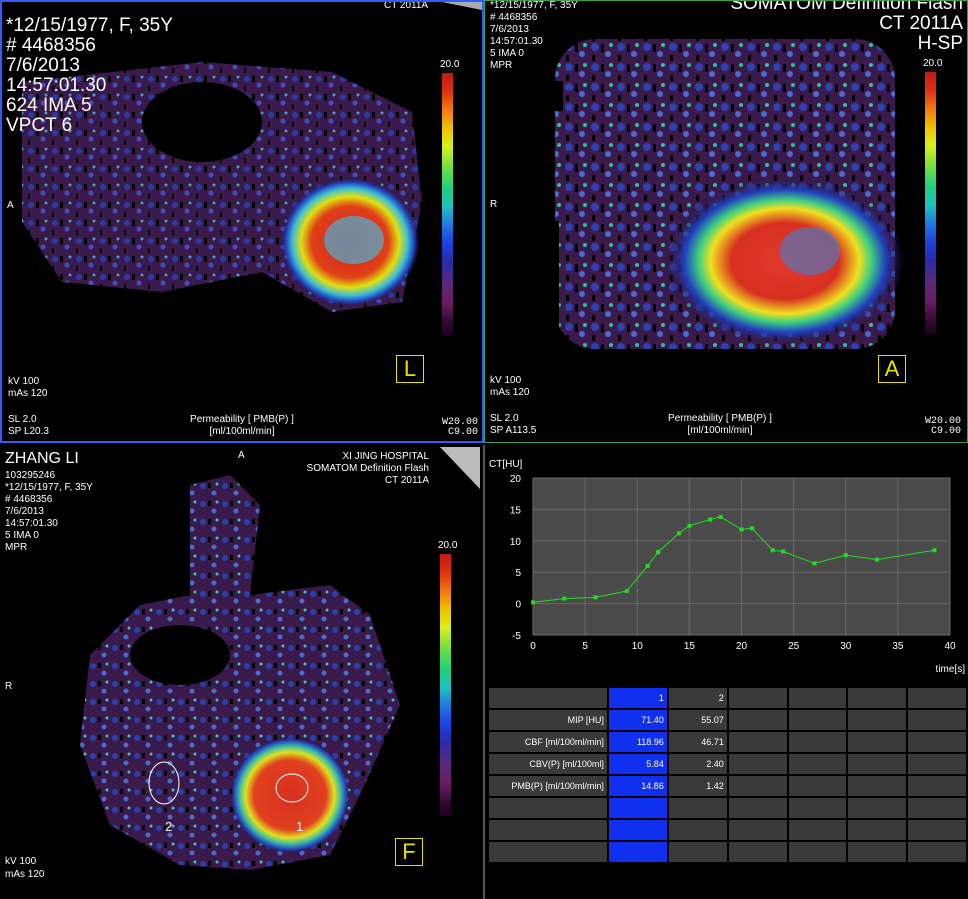  What do you see at coordinates (637, 720) in the screenshot?
I see `roi-1-value: 71.40` at bounding box center [637, 720].